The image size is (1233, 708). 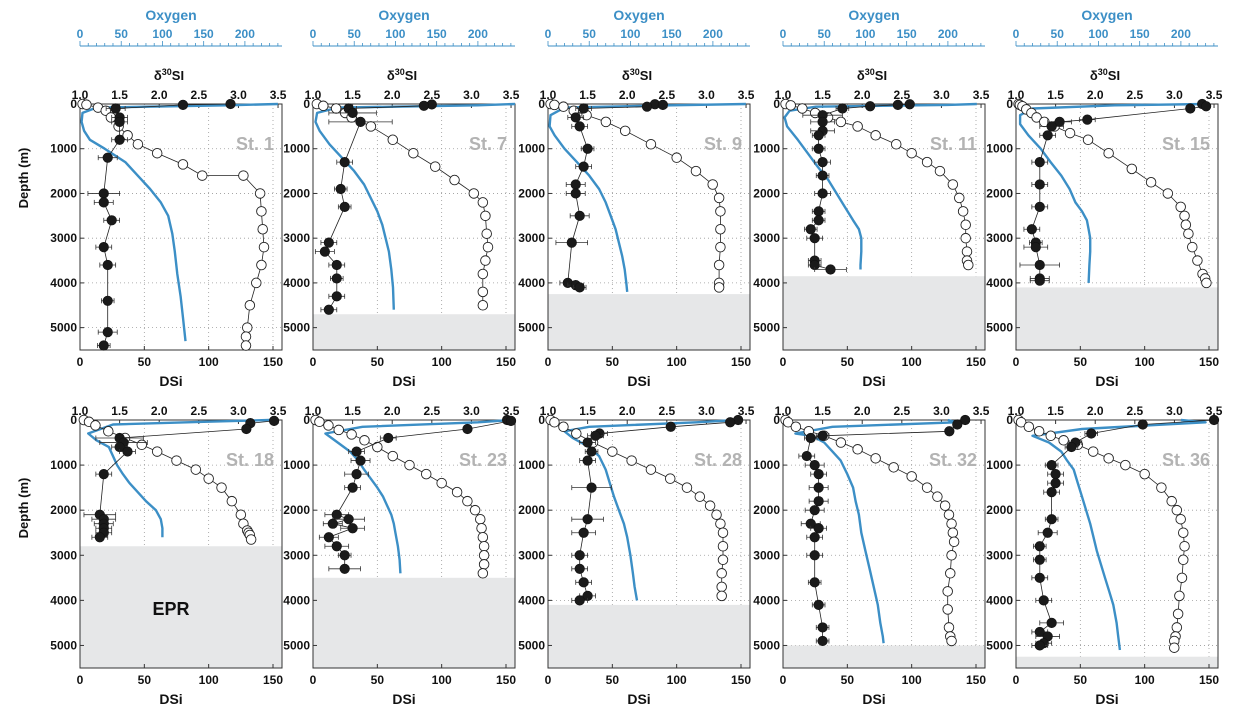 What do you see at coordinates (637, 75) in the screenshot?
I see `d30si-axis-title: δ30SI` at bounding box center [637, 75].